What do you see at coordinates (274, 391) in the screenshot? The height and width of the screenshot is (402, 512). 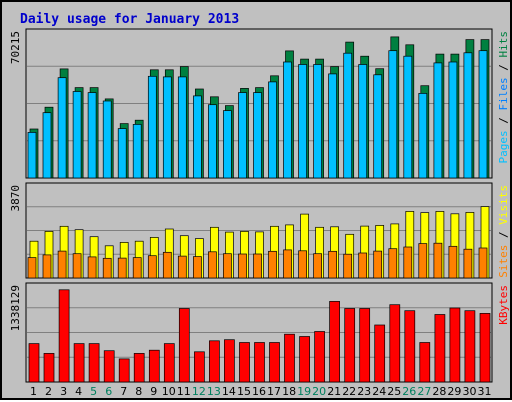 I see `x-tick-label-17: 17` at bounding box center [274, 391].